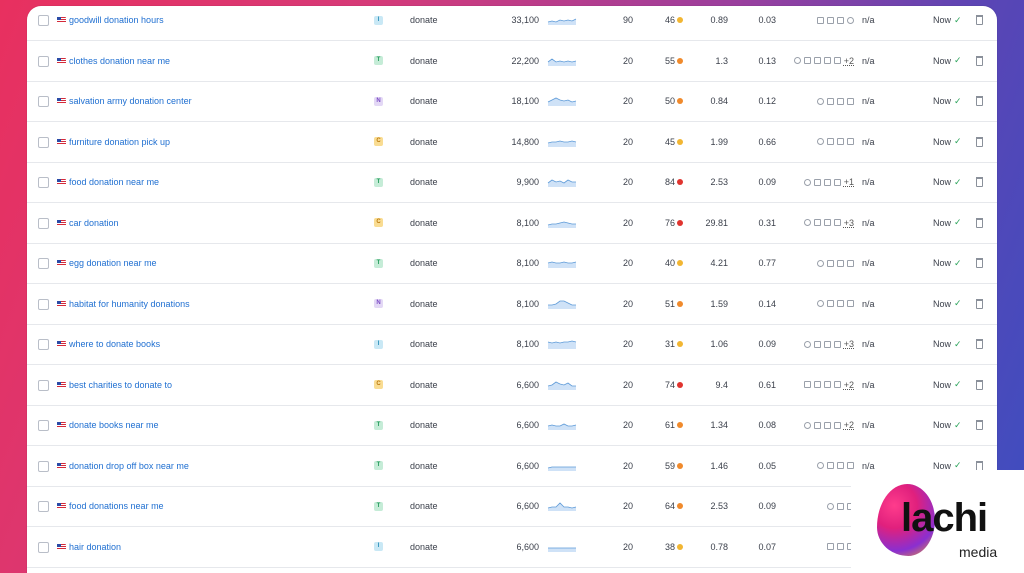 This screenshot has height=573, width=1024. I want to click on competition: 0.07, so click(767, 546).